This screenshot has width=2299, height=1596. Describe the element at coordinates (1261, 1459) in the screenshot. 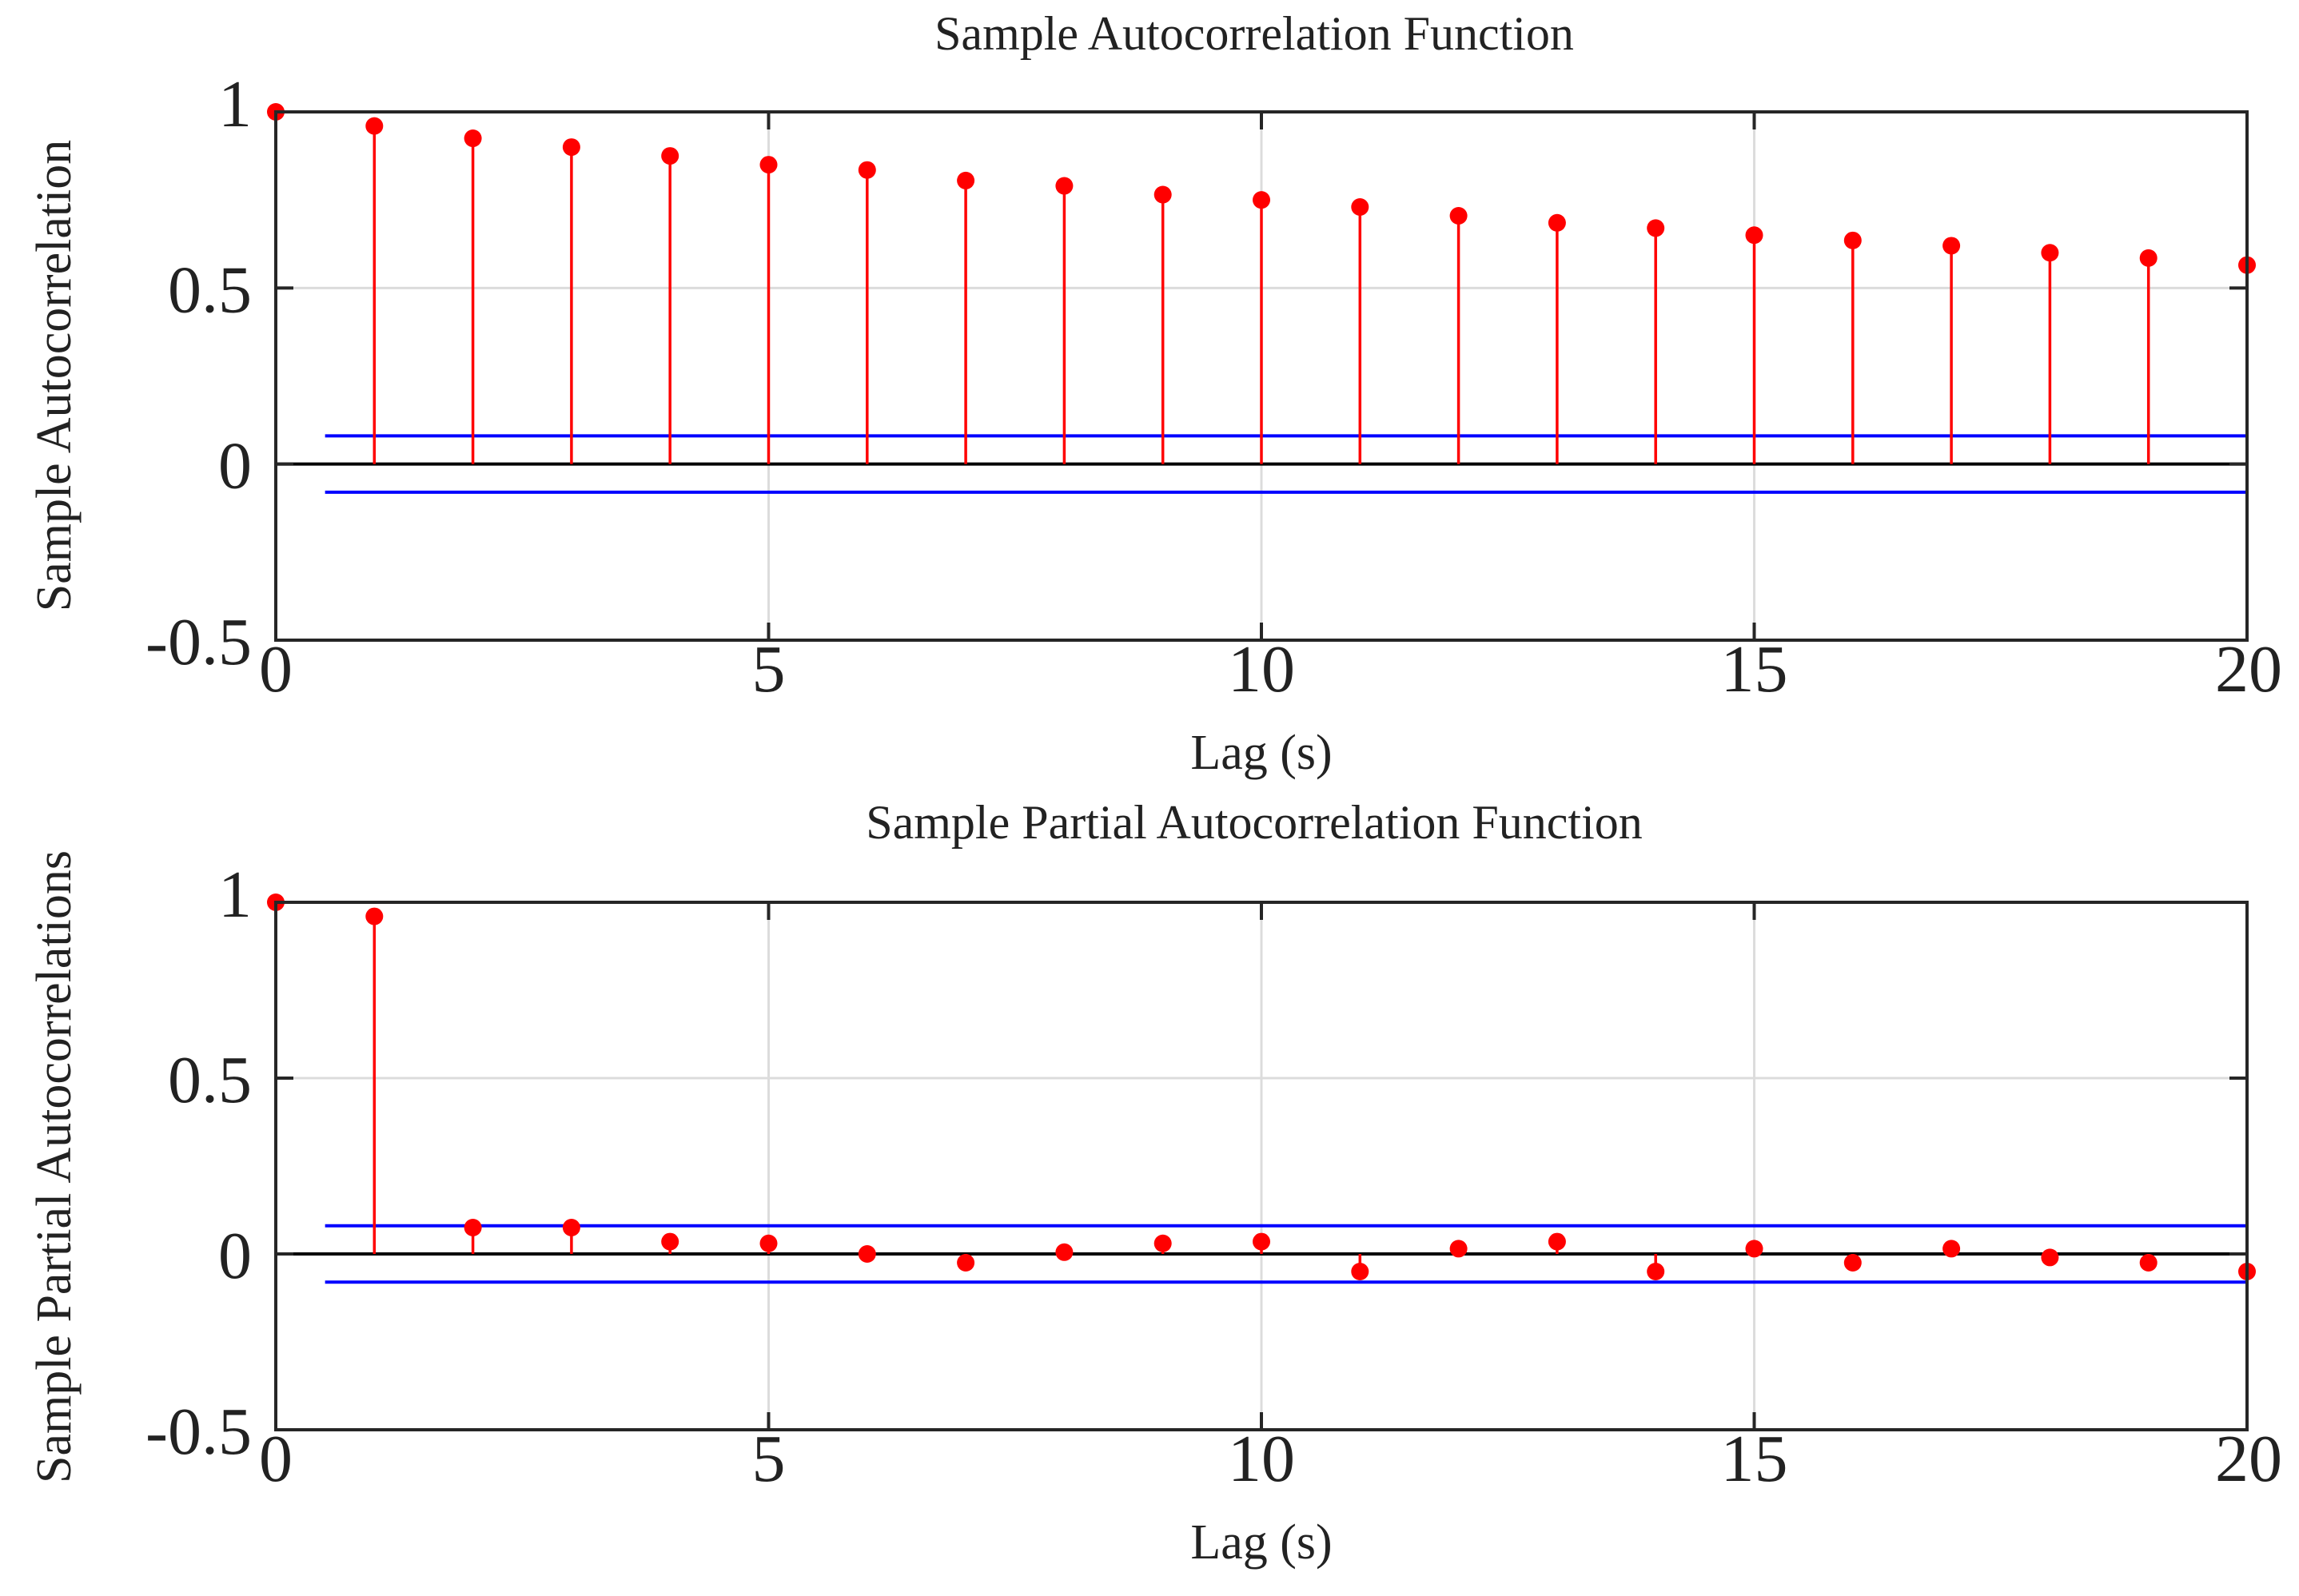

I see `pacf-xtick-label: 10` at that location.